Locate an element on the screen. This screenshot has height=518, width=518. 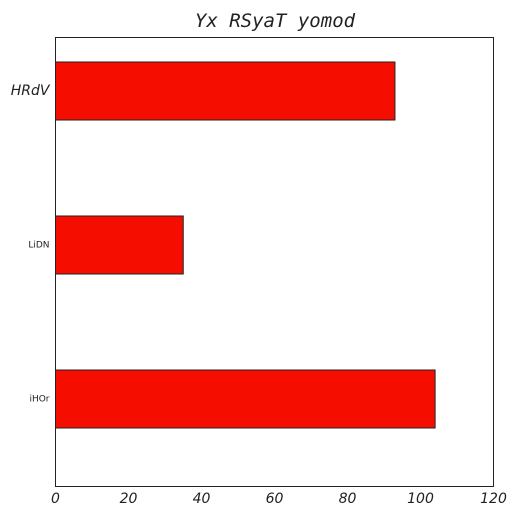
x-tick-label-100: 100 is located at coordinates (420, 499).